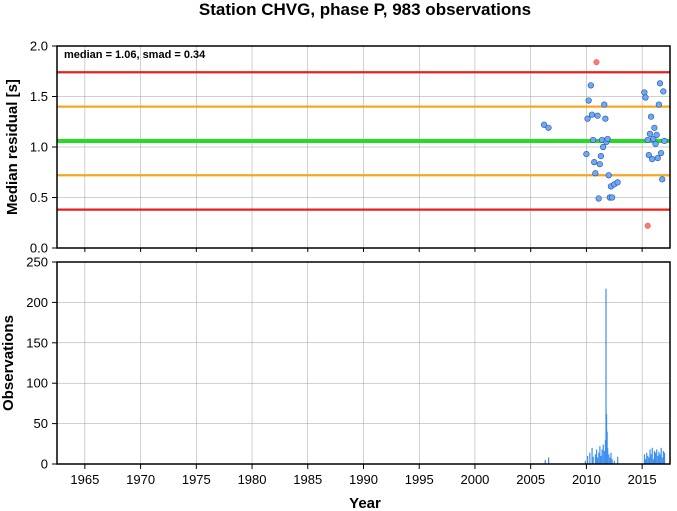 The image size is (677, 511). I want to click on y-tick-label: 250, so click(37, 262).